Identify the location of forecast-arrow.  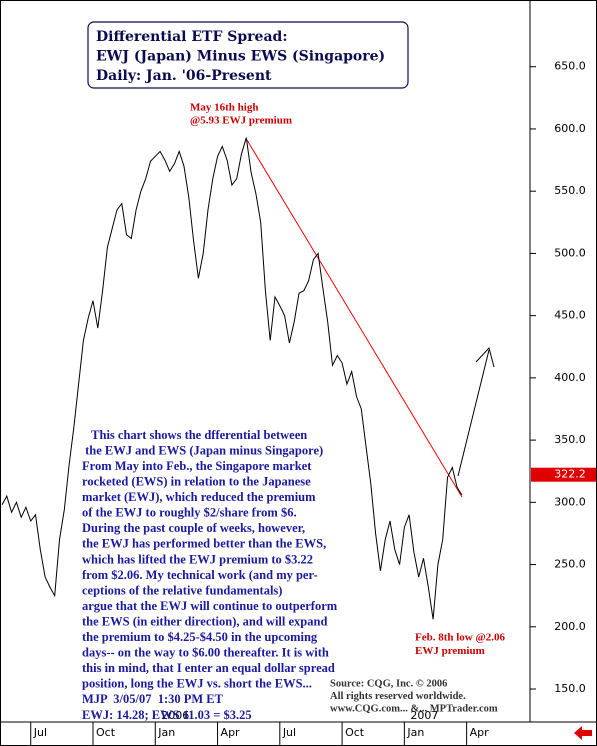
(473, 413).